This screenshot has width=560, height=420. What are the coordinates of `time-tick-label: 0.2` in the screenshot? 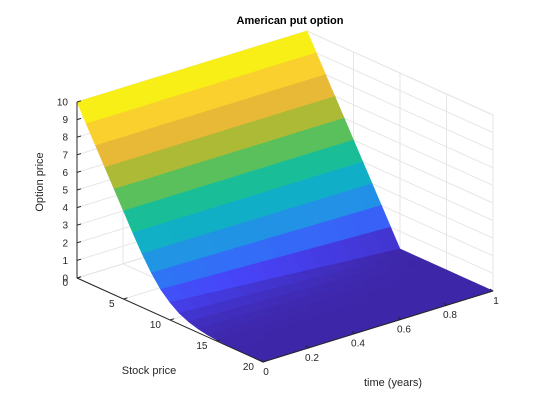 It's located at (312, 358).